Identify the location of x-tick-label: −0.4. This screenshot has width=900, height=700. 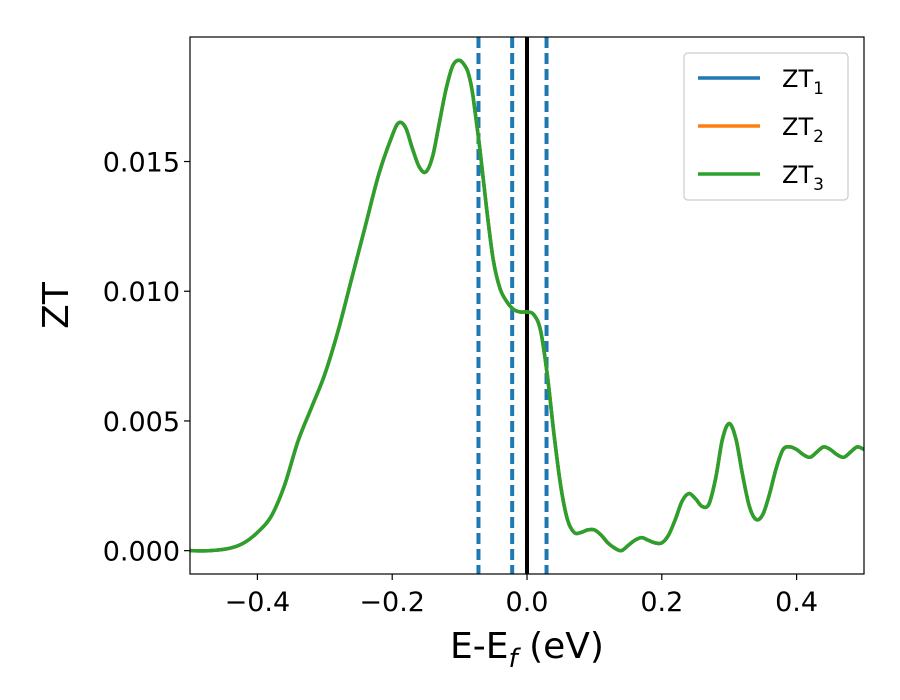
(258, 602).